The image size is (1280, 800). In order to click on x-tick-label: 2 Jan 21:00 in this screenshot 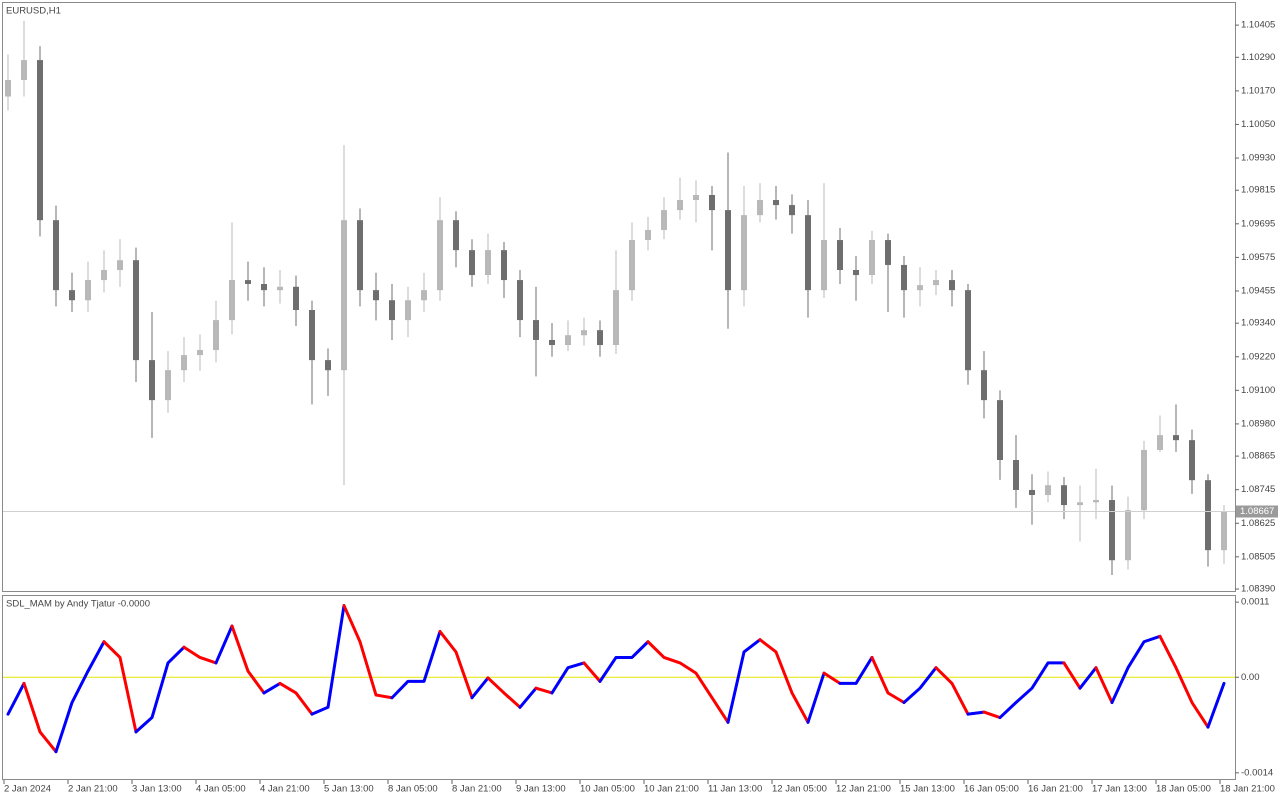, I will do `click(93, 789)`.